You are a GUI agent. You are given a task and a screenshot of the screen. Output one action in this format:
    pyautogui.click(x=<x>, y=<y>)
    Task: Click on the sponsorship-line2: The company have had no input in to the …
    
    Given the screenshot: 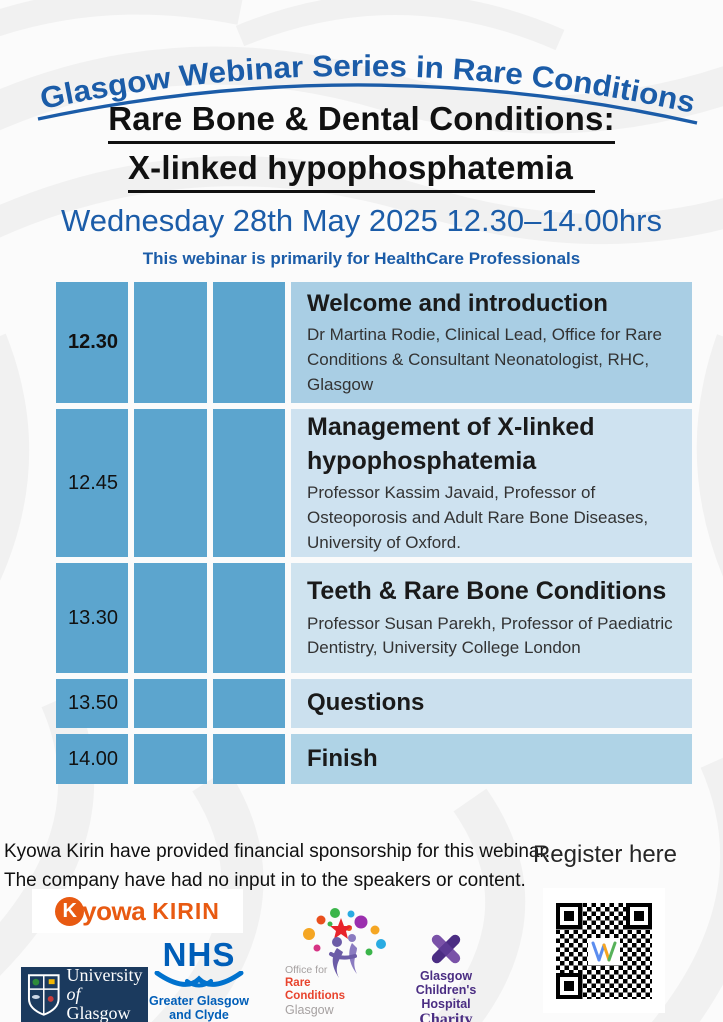 What is the action you would take?
    pyautogui.click(x=265, y=880)
    